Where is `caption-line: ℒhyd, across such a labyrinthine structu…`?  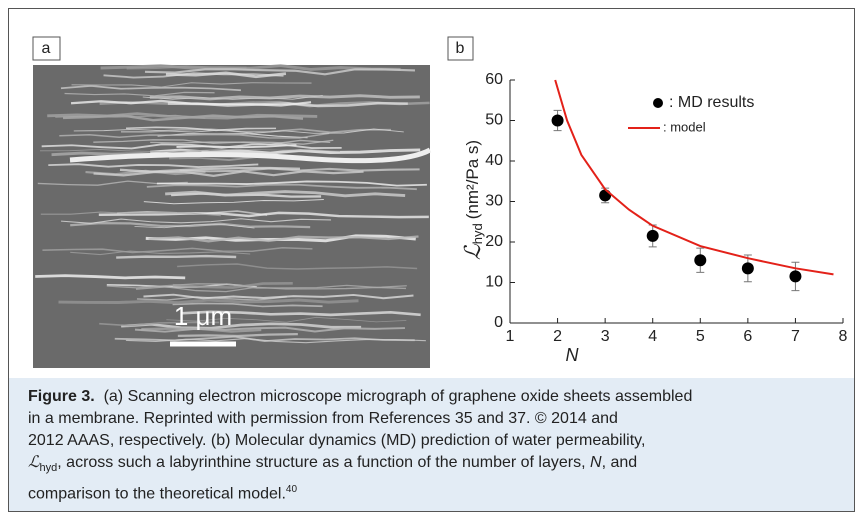 caption-line: ℒhyd, across such a labyrinthine structu… is located at coordinates (441, 465).